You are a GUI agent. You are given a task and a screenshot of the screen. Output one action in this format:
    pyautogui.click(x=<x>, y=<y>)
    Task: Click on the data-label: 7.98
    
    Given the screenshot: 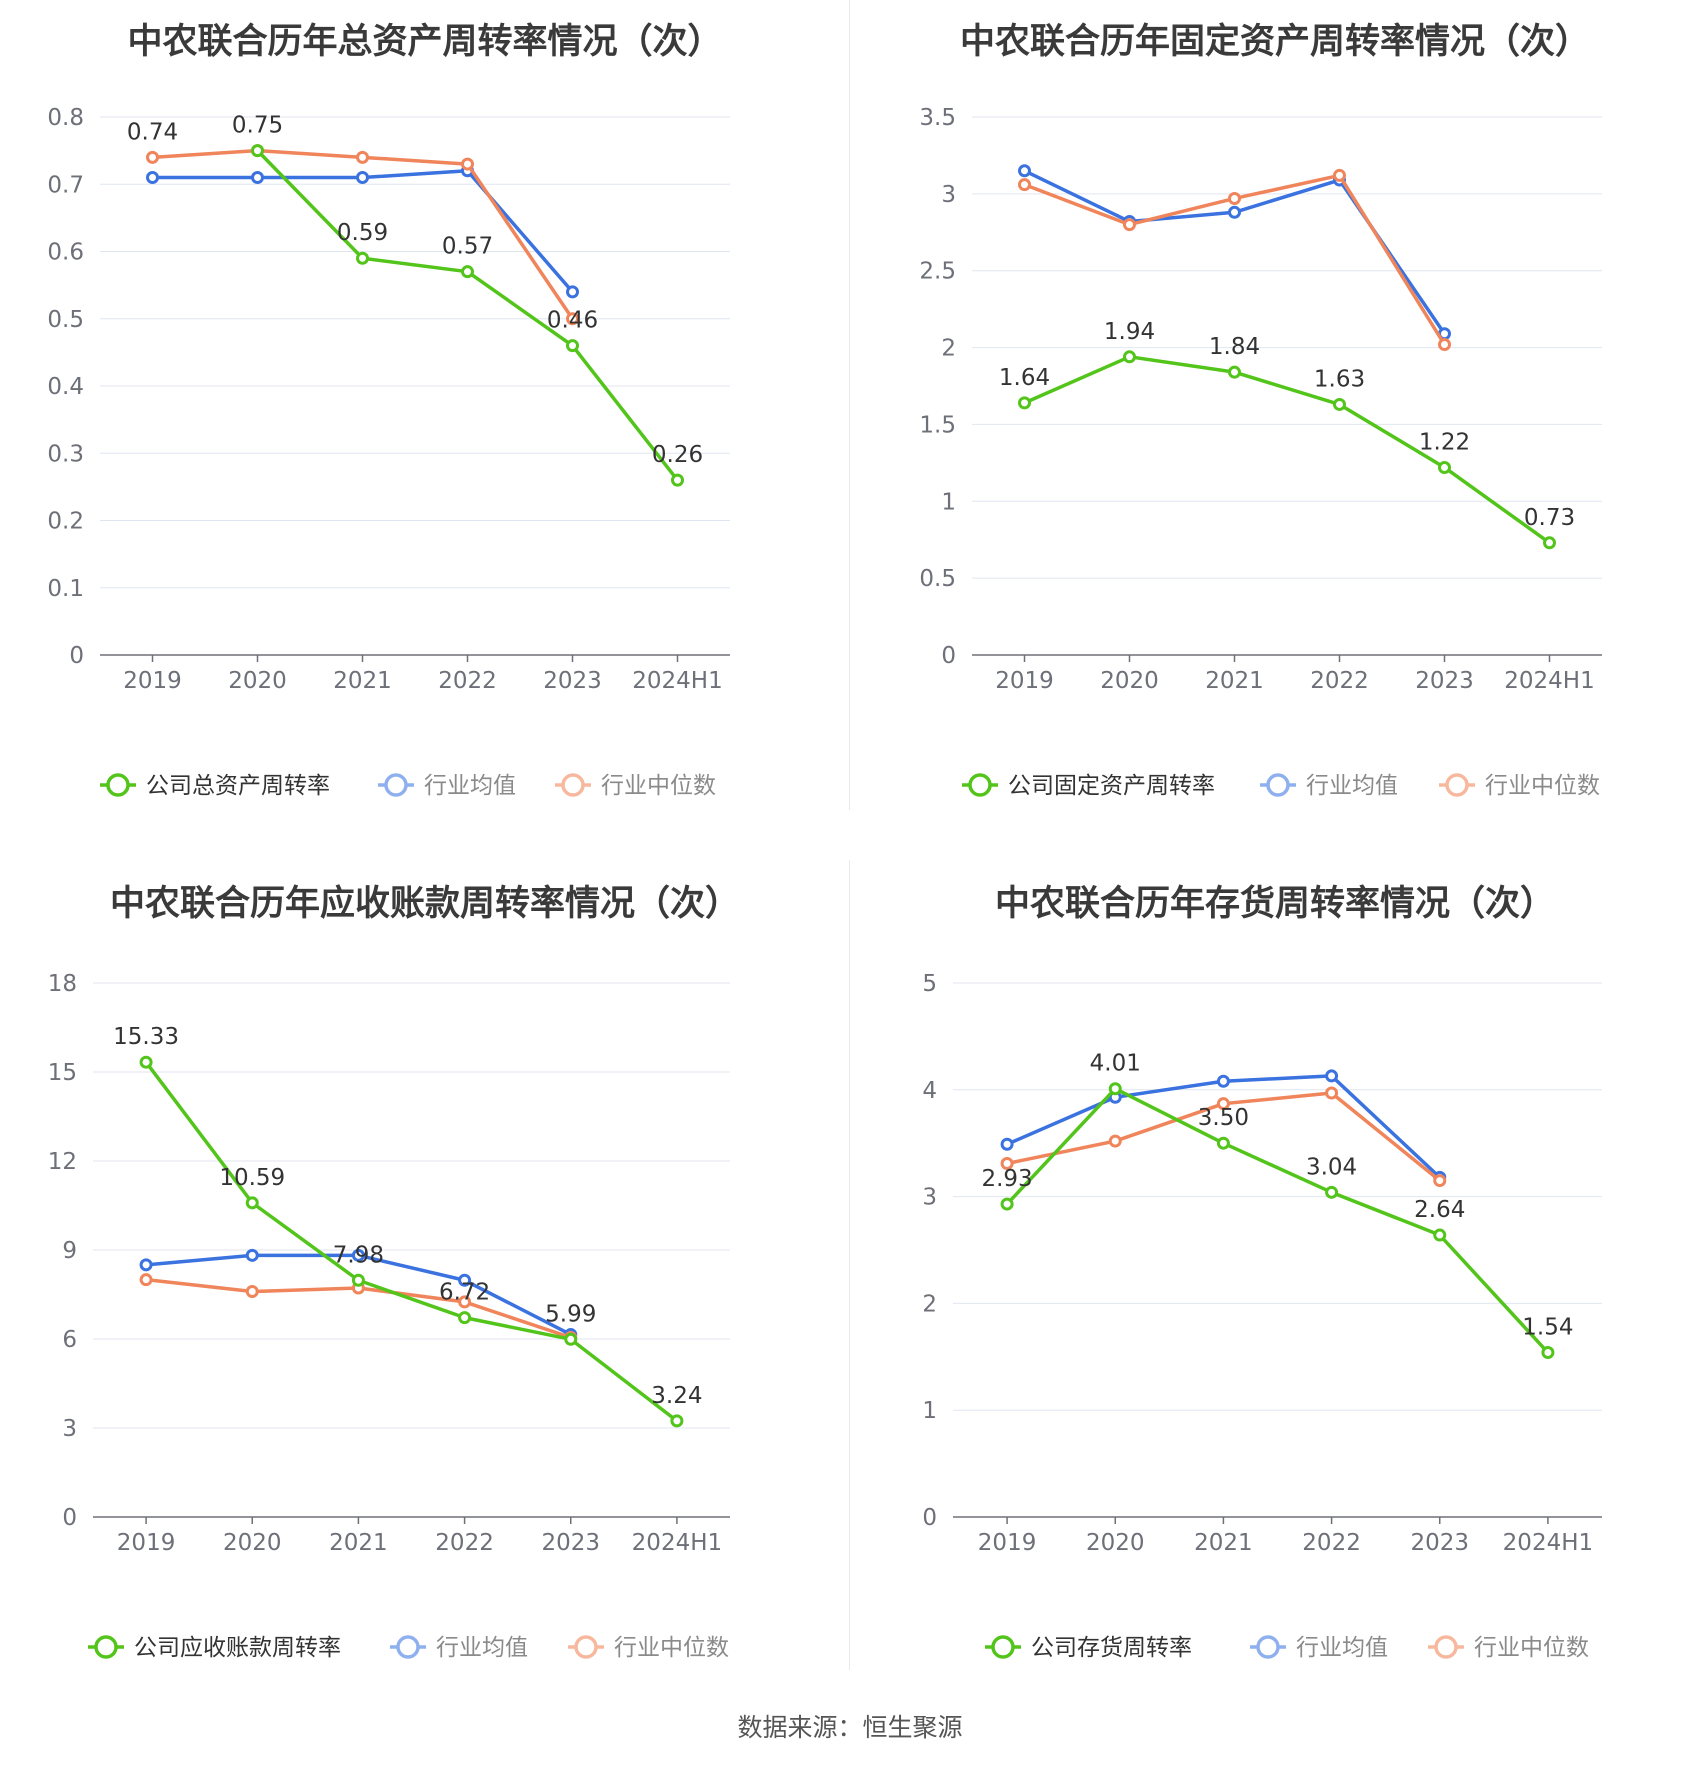 What is the action you would take?
    pyautogui.click(x=358, y=1255)
    